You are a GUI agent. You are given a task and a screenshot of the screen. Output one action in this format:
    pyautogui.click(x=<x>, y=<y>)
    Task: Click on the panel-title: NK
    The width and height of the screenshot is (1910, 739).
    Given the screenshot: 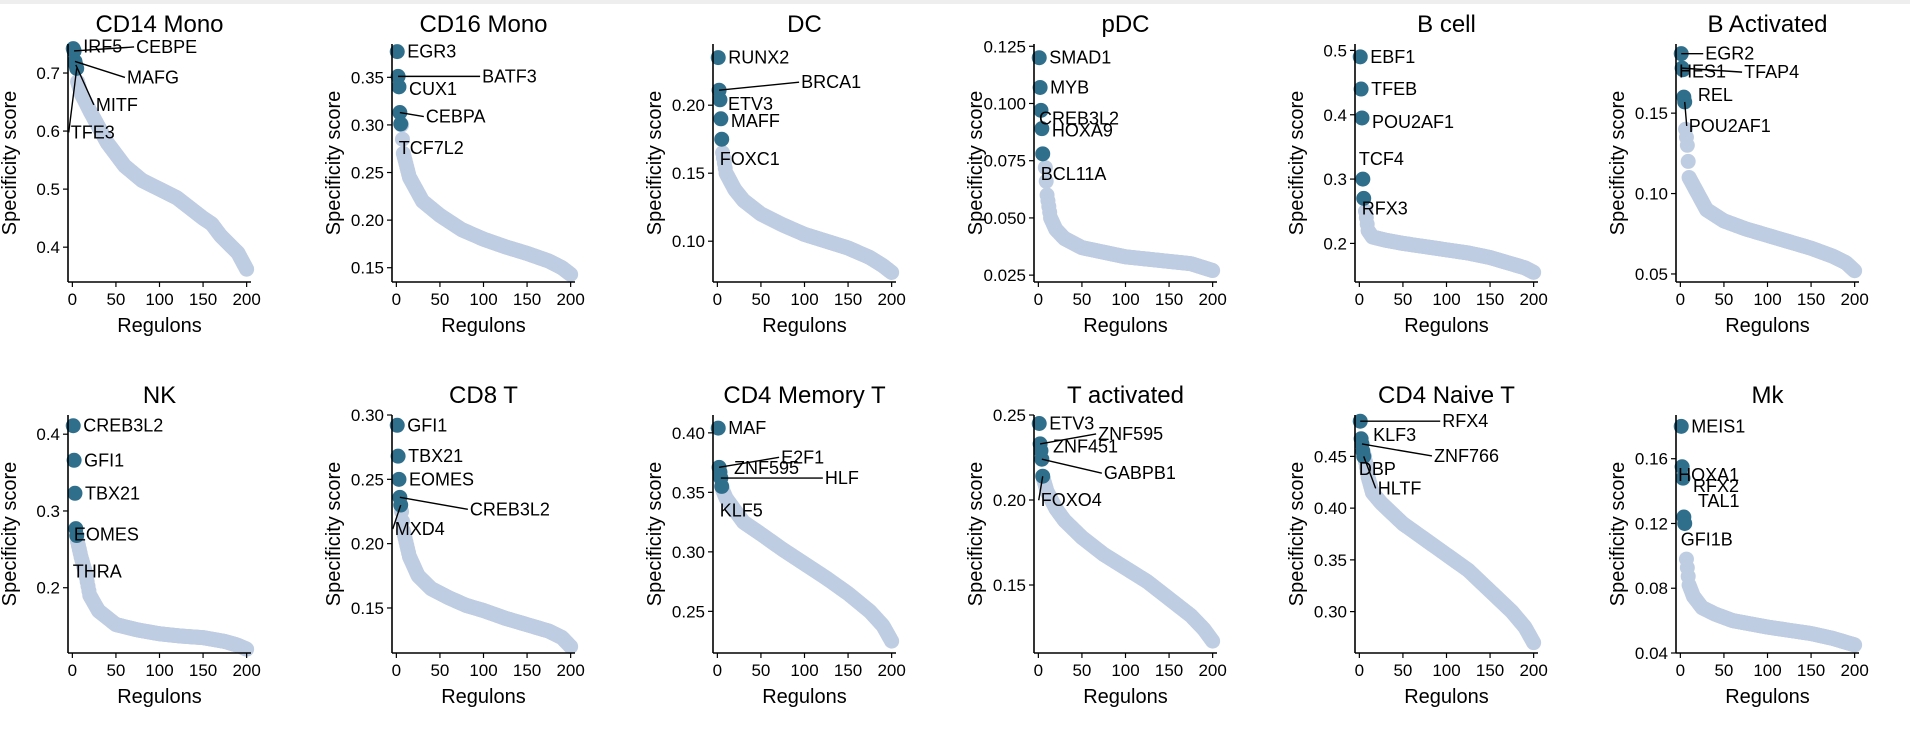 What is the action you would take?
    pyautogui.click(x=159, y=395)
    